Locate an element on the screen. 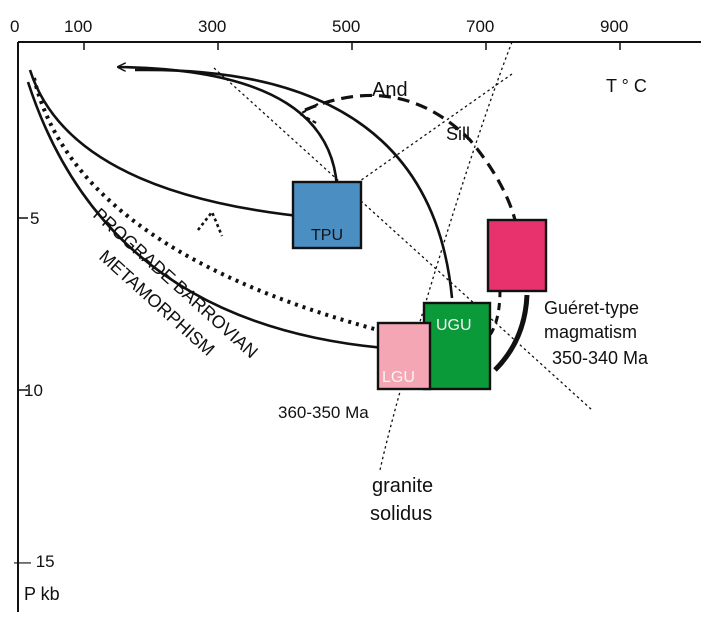 The width and height of the screenshot is (701, 617). lgu-box is located at coordinates (404, 356).